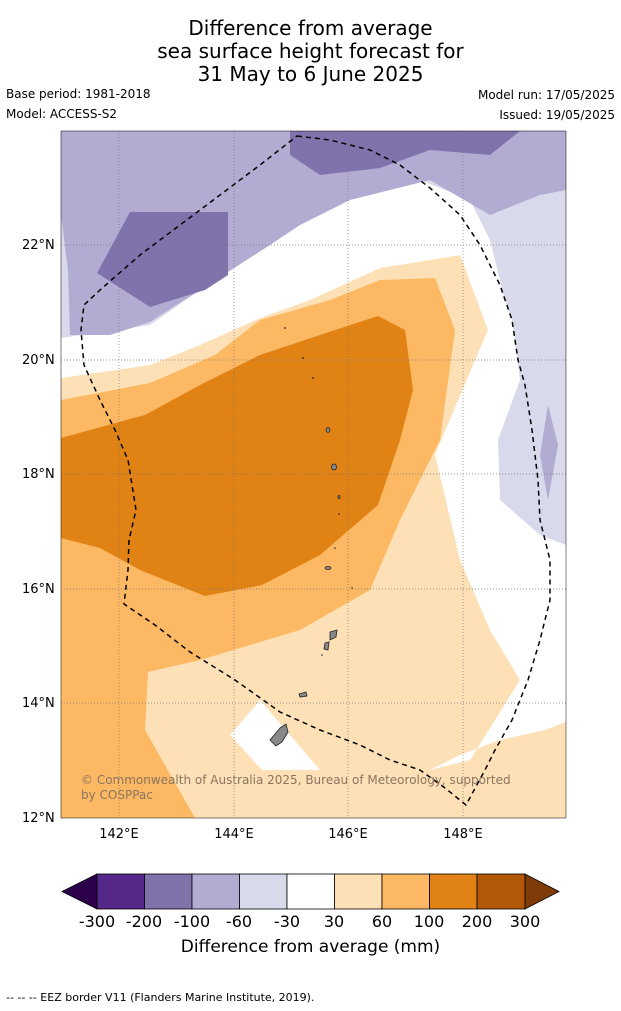 This screenshot has width=621, height=1011. Describe the element at coordinates (119, 834) in the screenshot. I see `lon-label-142e: 142°E` at that location.